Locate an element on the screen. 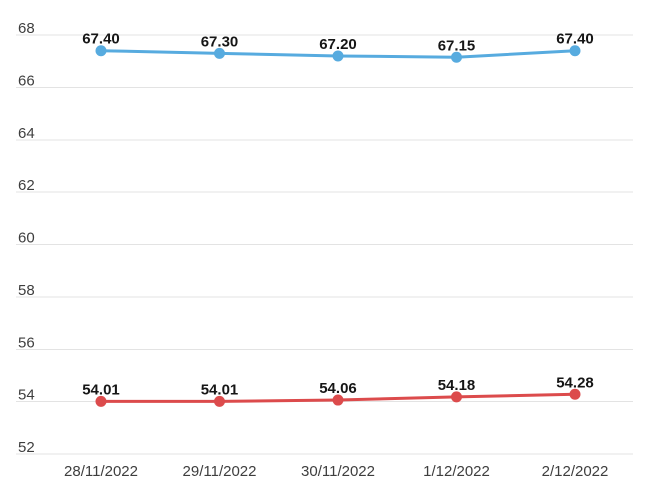  y-tick-label-60: 60 is located at coordinates (26, 238).